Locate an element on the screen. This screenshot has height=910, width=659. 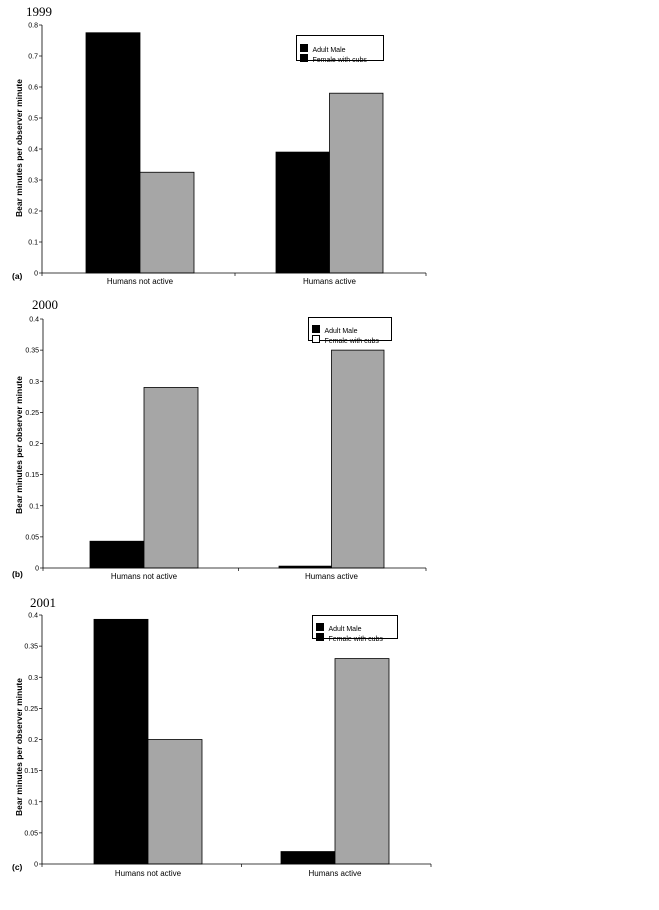
y-tick-label: 0.8 is located at coordinates (33, 26).